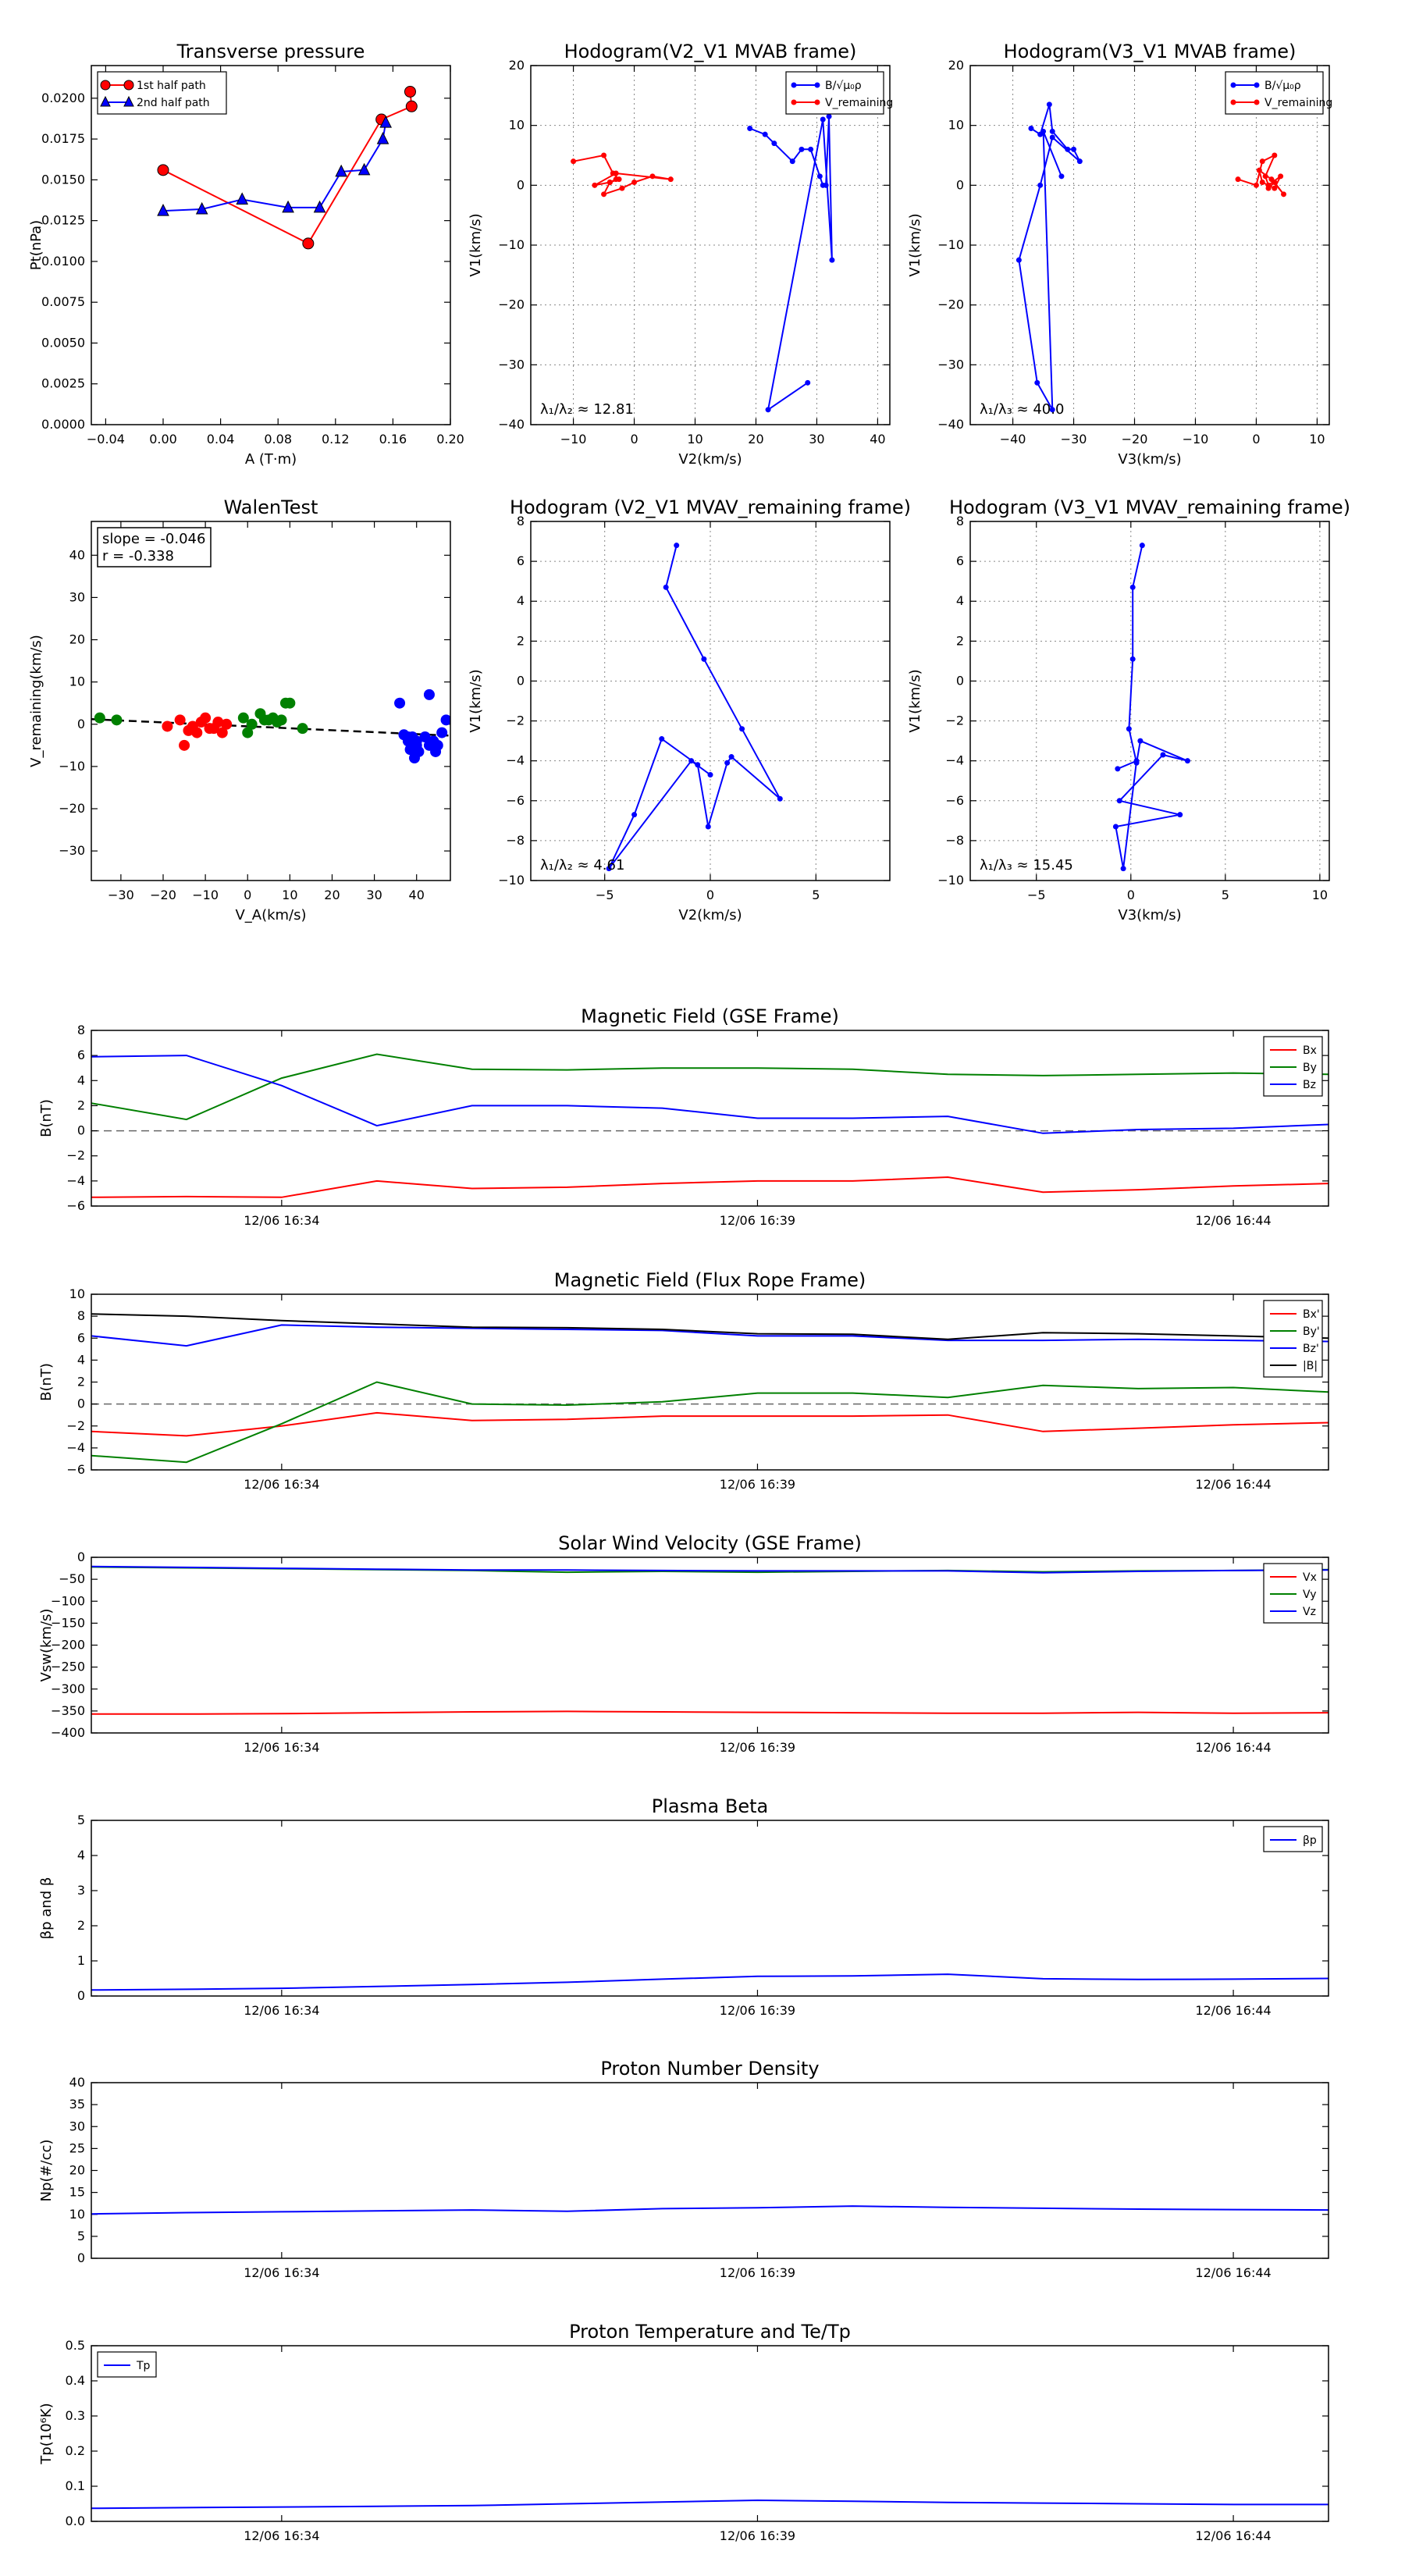 This screenshot has height=2576, width=1405. I want to click on y-tick-label: 10, so click(77, 1293).